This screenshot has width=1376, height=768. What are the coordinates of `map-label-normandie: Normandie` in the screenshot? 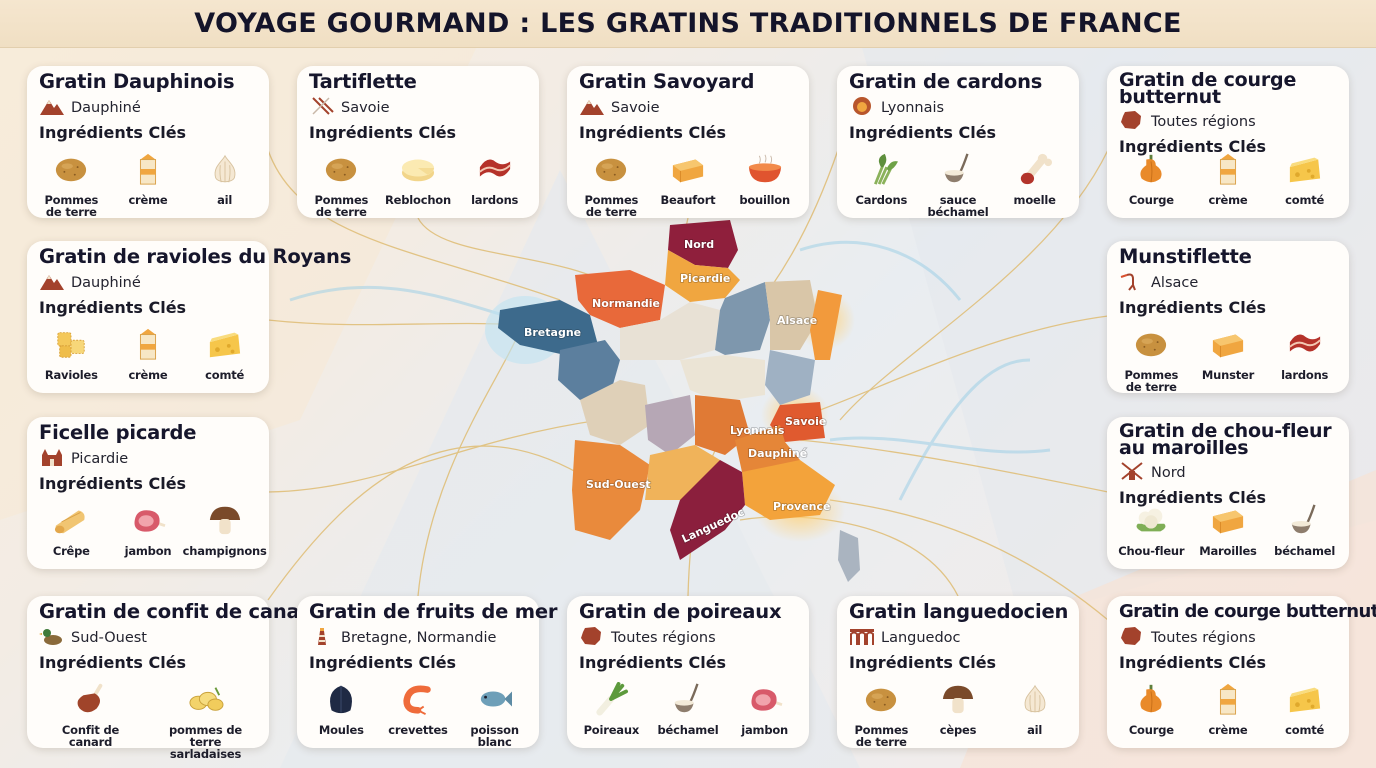 It's located at (626, 303).